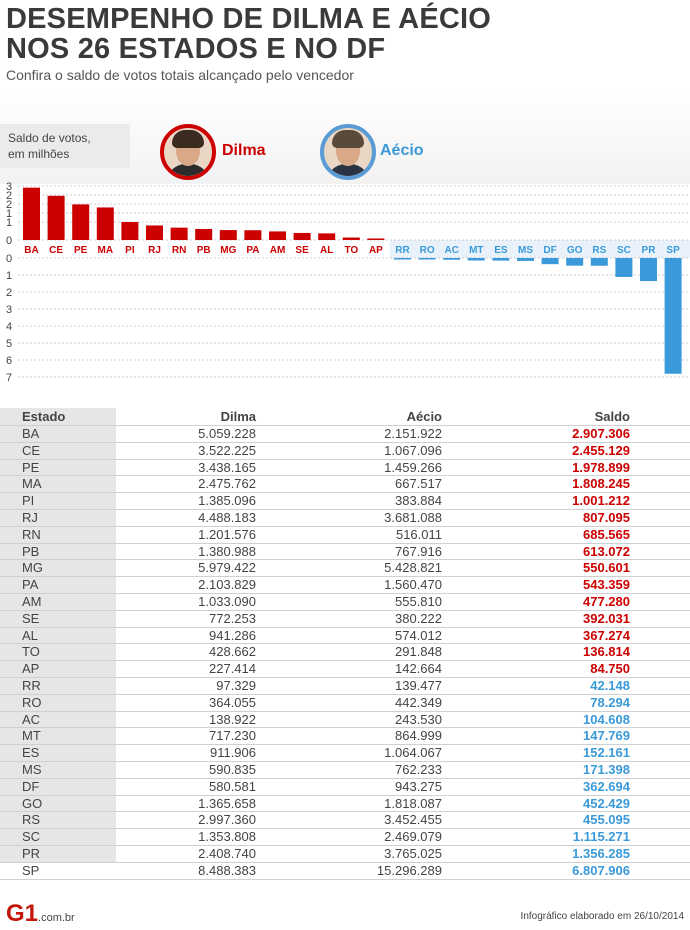  Describe the element at coordinates (345, 434) in the screenshot. I see `table-row: BA 5.059.228 2.151.922 2.907.306` at that location.